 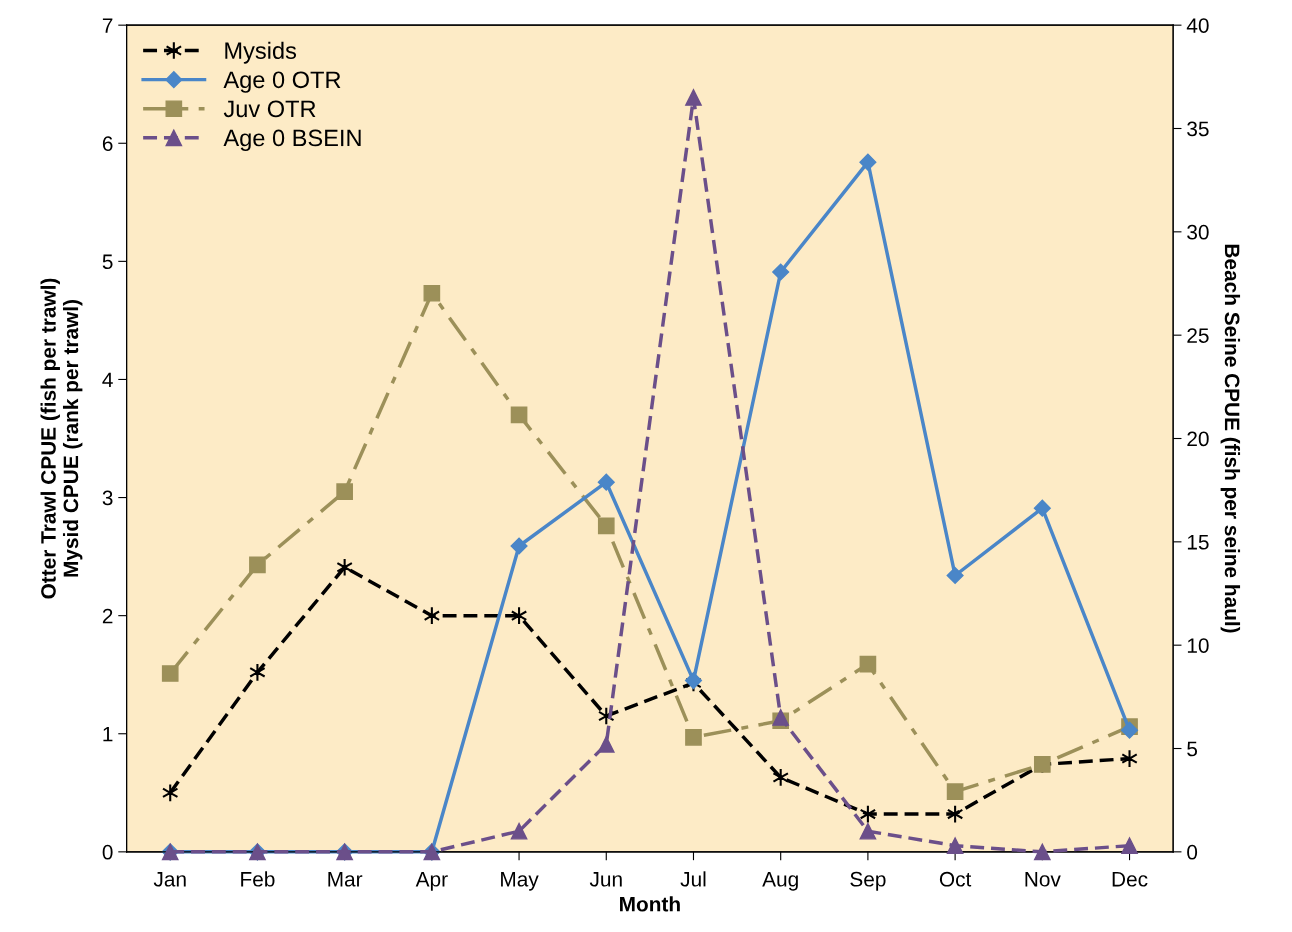 I want to click on x-tick-label: Dec, so click(x=1130, y=879).